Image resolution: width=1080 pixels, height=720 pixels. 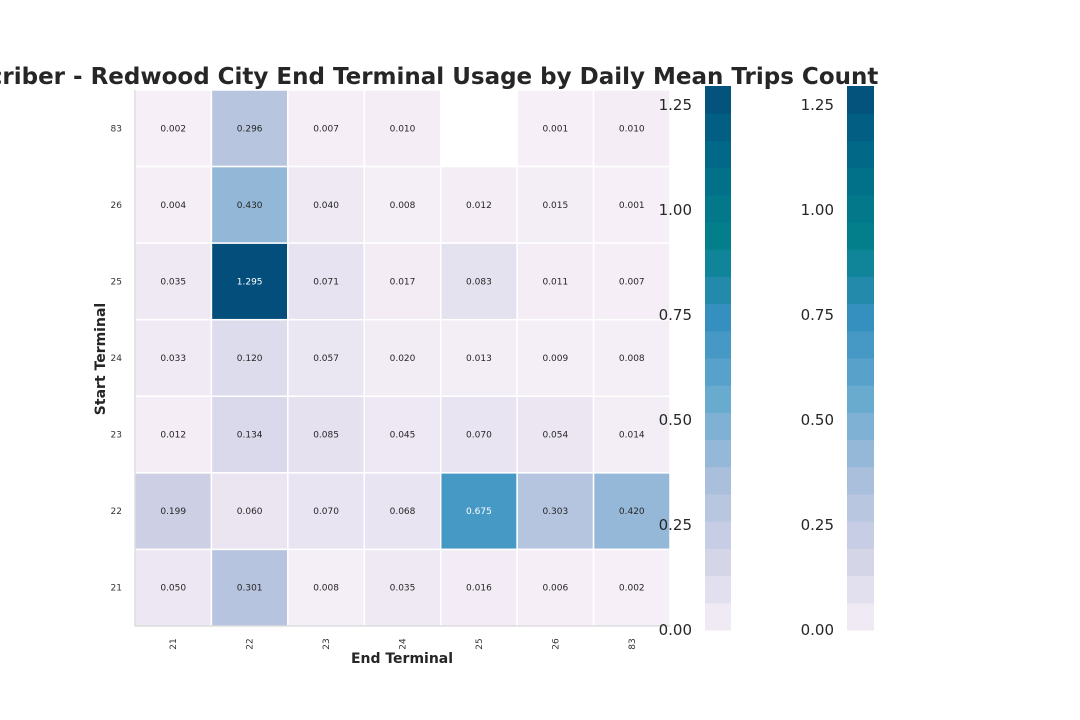 I want to click on y-tick-label: 24, so click(x=117, y=359).